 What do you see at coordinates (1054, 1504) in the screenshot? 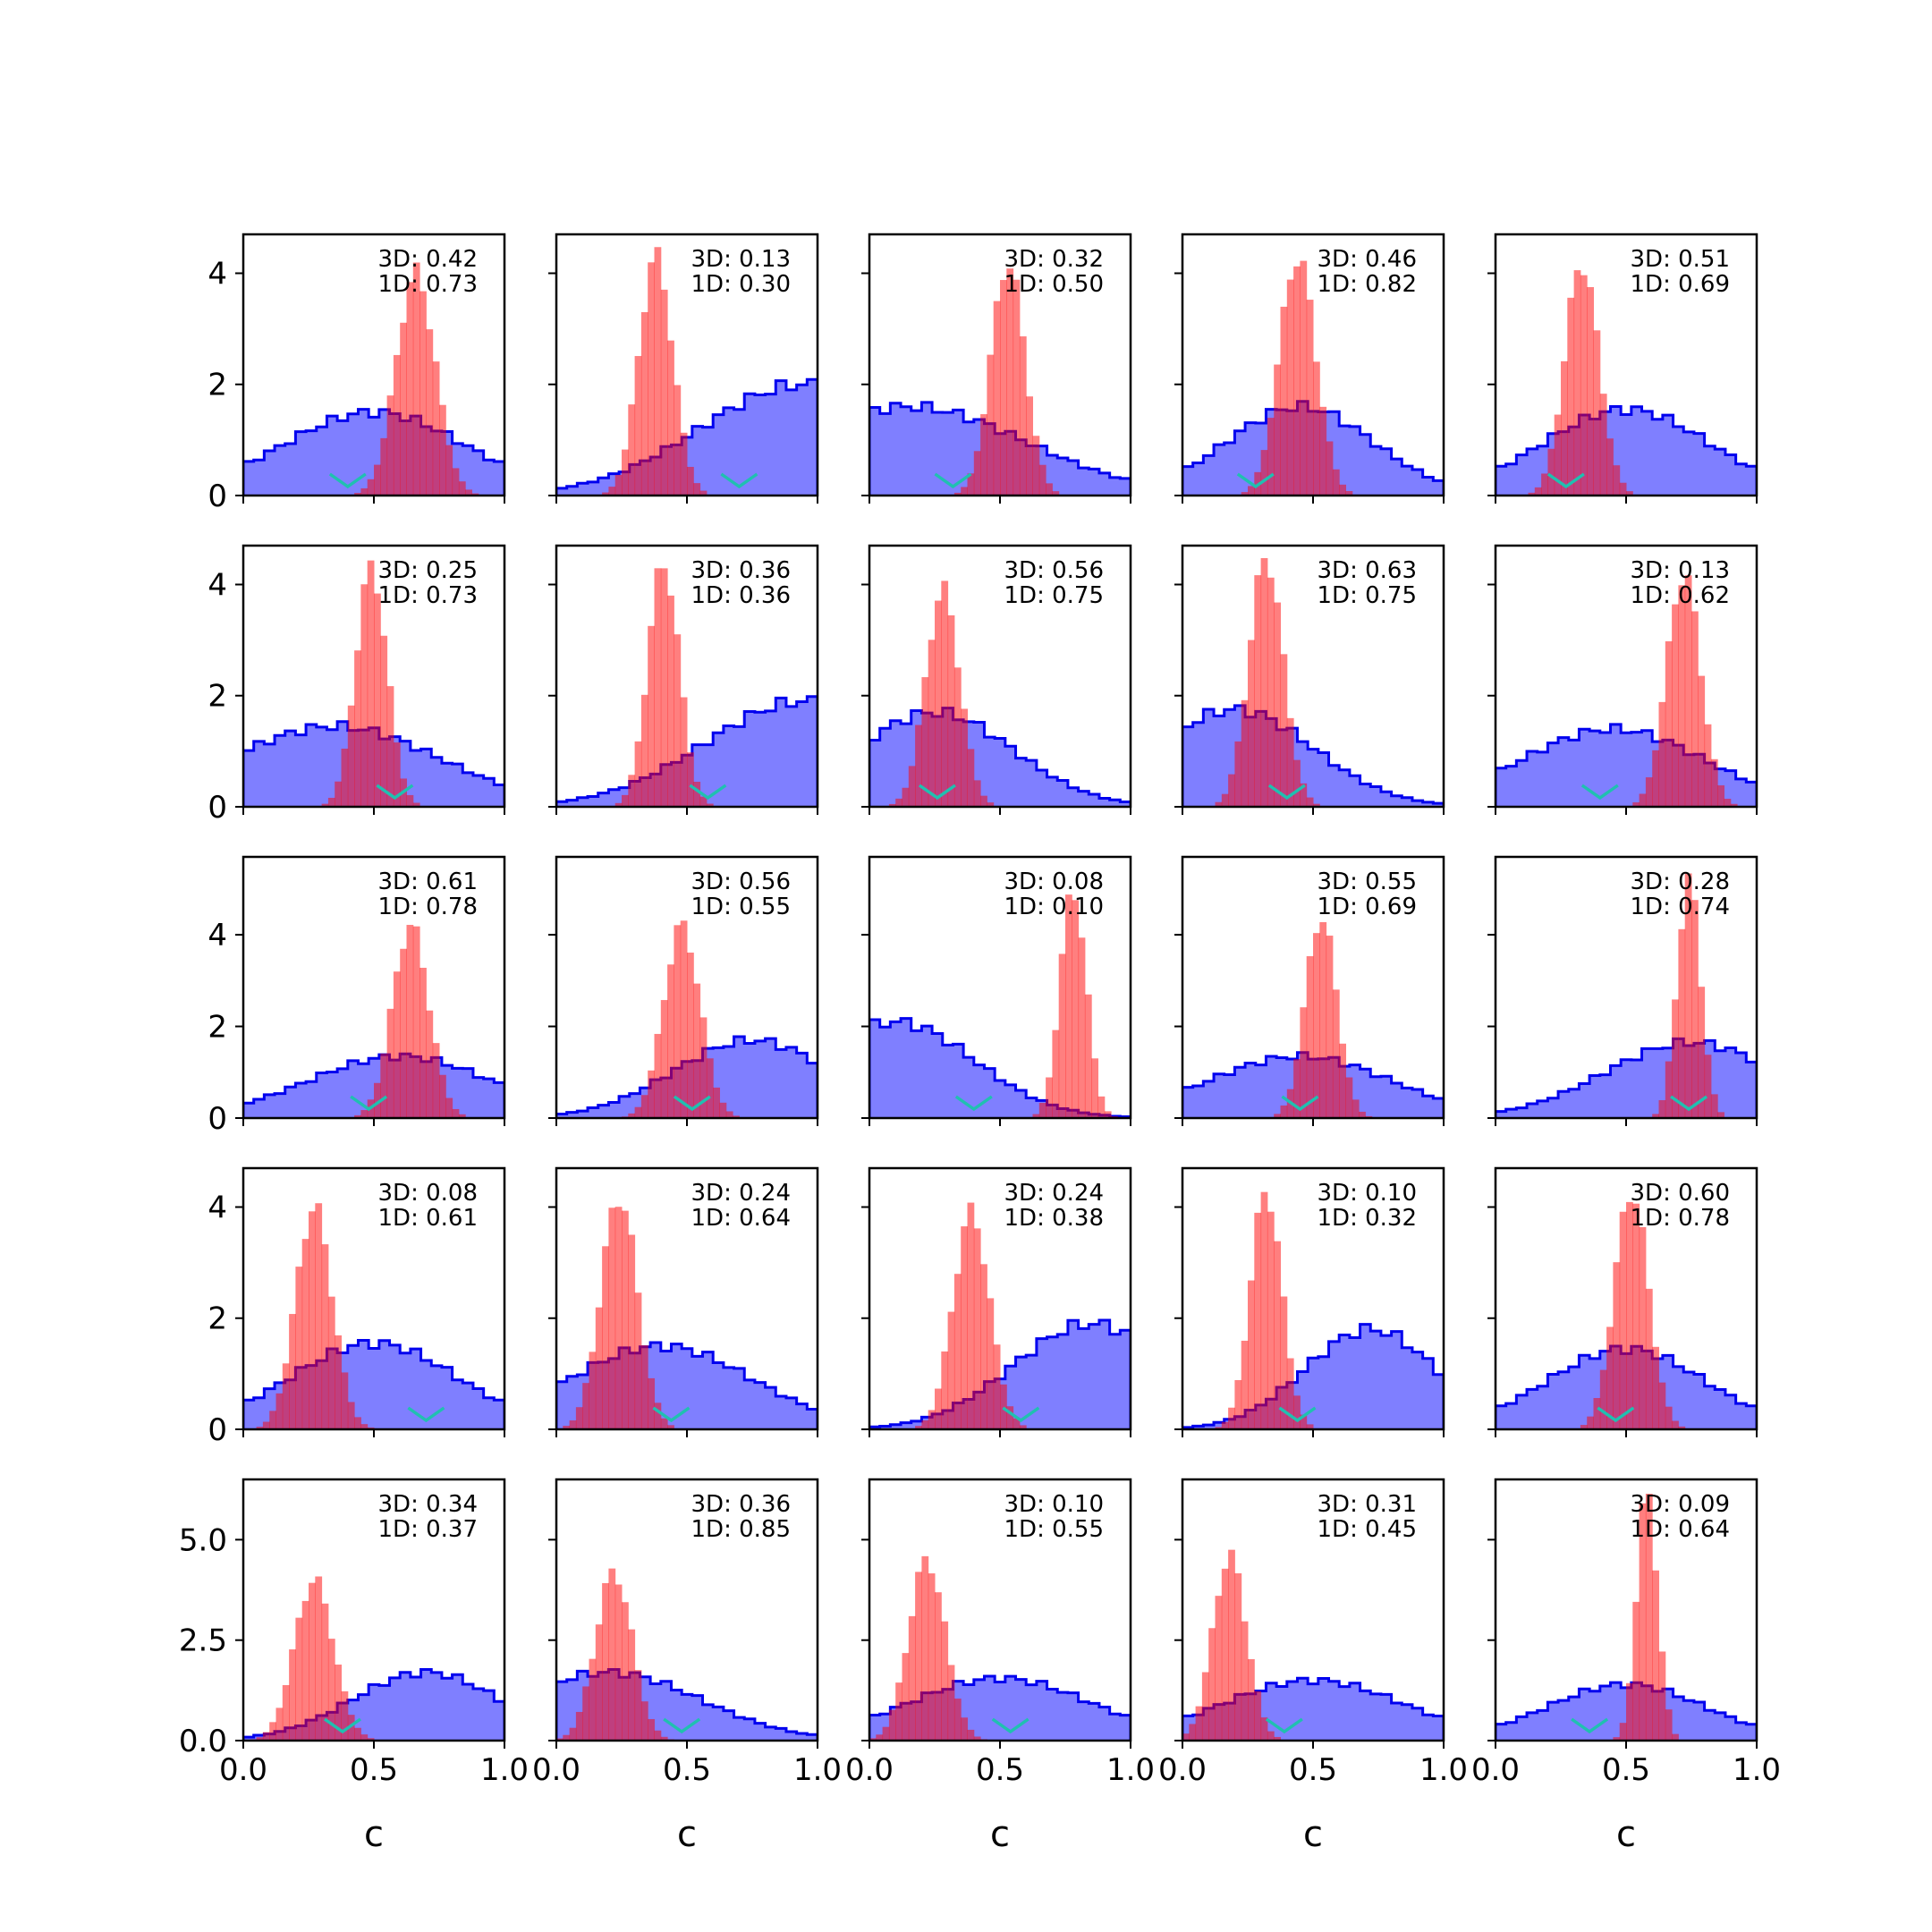
I see `label-3d: 3D: 0.10` at bounding box center [1054, 1504].